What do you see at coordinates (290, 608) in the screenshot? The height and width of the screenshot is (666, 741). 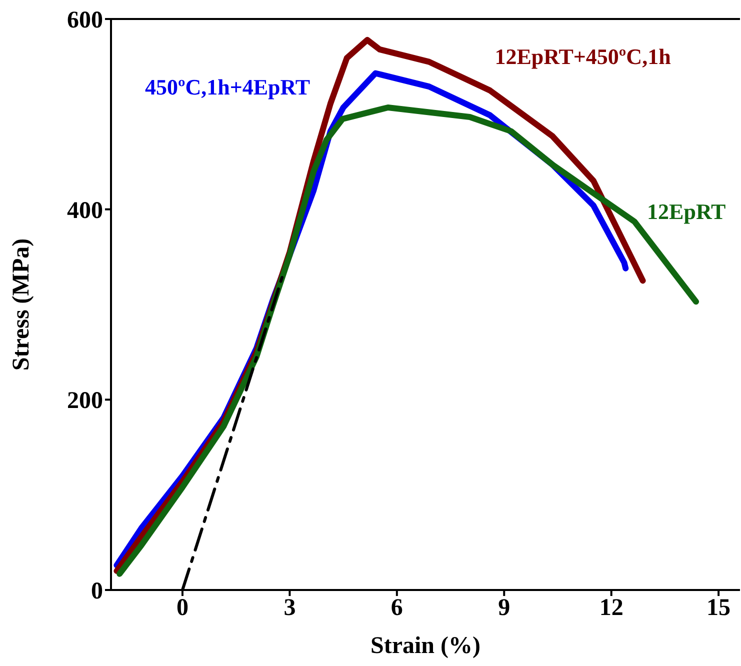 I see `x-tick-label: 3` at bounding box center [290, 608].